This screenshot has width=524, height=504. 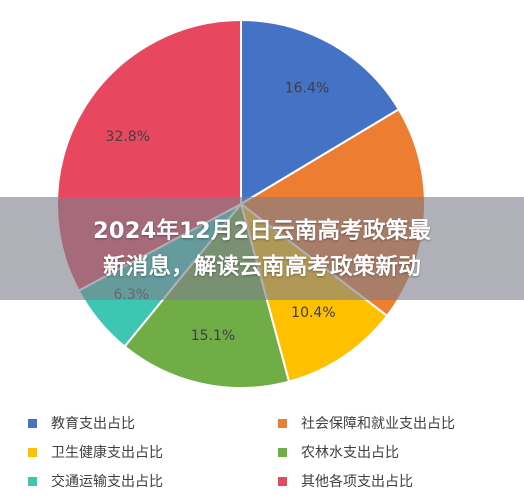 I want to click on pie-slice-education, so click(x=320, y=112).